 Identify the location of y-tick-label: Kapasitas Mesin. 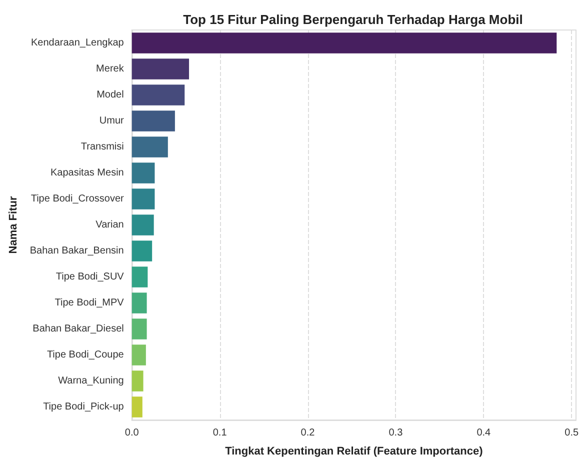
(87, 173).